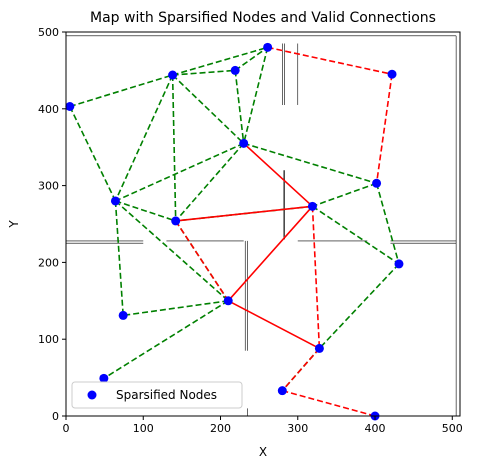  I want to click on x-axis-label: X, so click(263, 452).